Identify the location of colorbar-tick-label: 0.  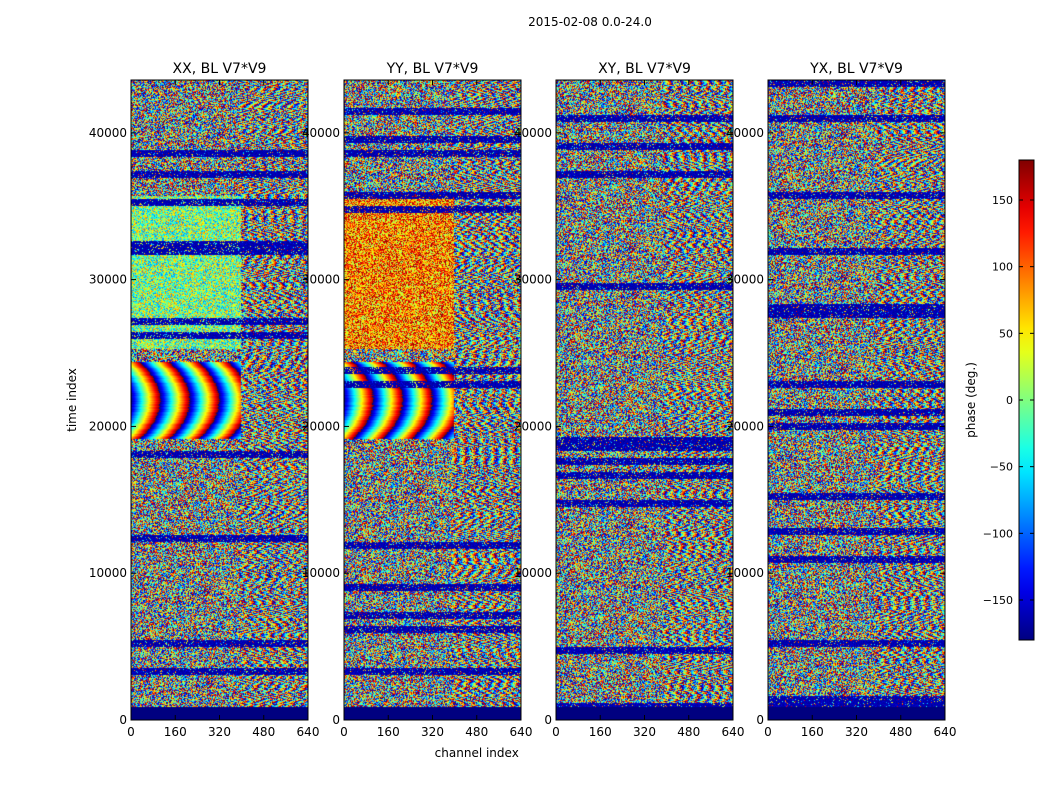
(1009, 400).